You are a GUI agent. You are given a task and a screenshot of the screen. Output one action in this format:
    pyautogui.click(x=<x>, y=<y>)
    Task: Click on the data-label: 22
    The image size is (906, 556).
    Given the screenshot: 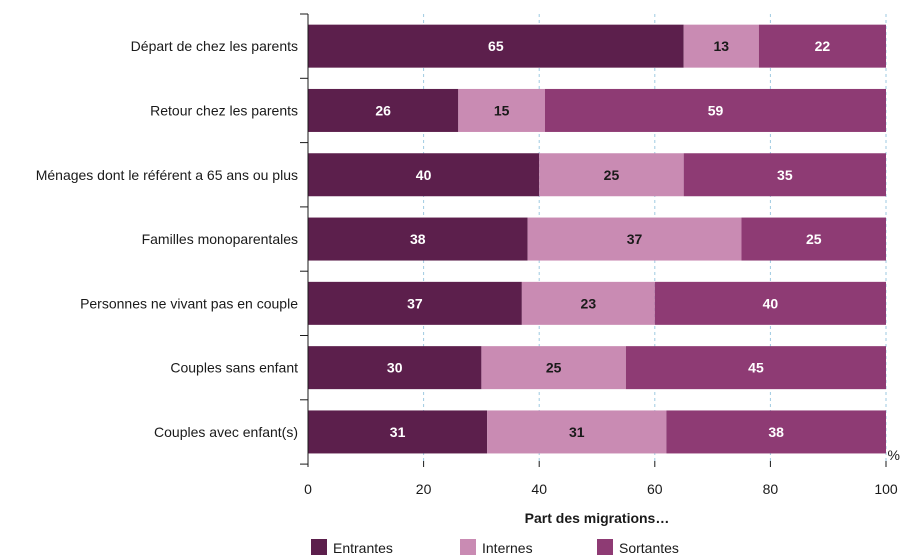 What is the action you would take?
    pyautogui.click(x=823, y=46)
    